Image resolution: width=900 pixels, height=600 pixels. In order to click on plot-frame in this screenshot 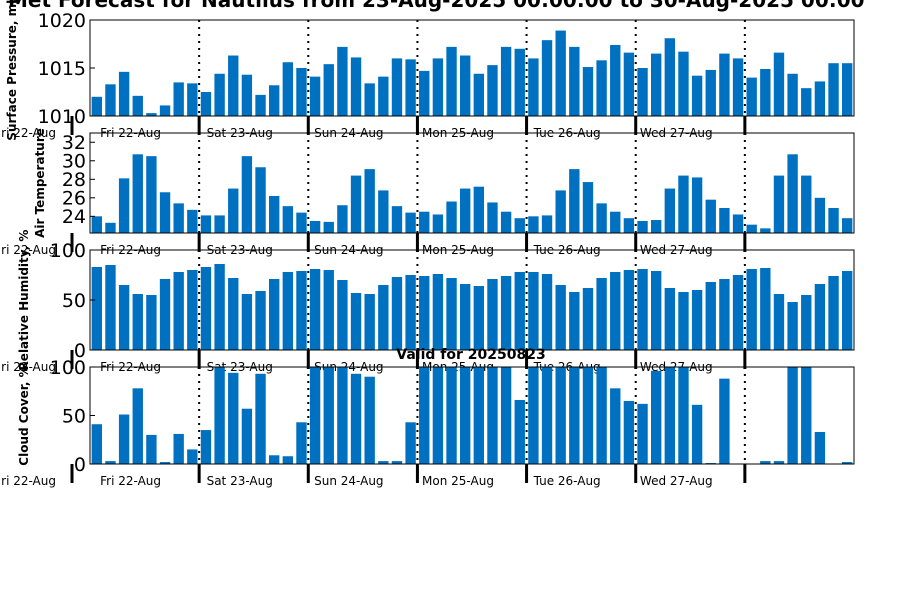, I will do `click(472, 183)`.